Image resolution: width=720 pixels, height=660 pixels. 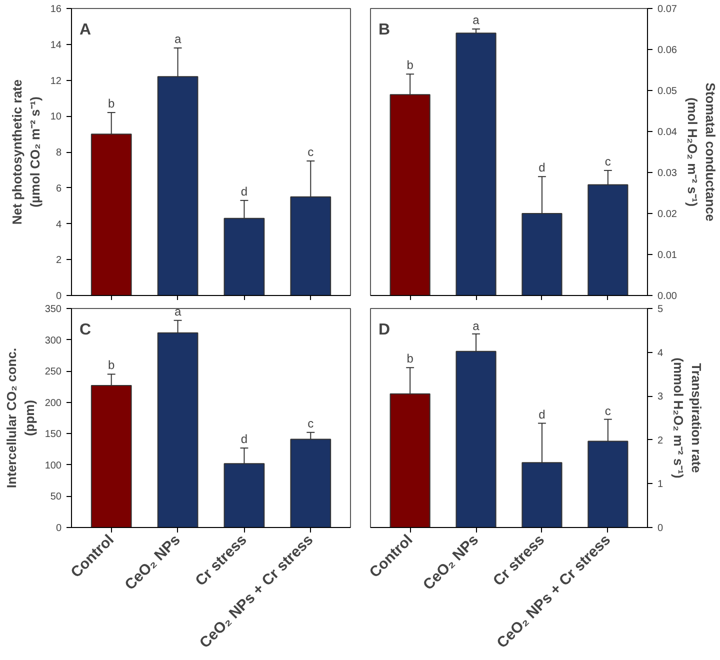 What do you see at coordinates (668, 173) in the screenshot?
I see `y-tick-label: 0.03` at bounding box center [668, 173].